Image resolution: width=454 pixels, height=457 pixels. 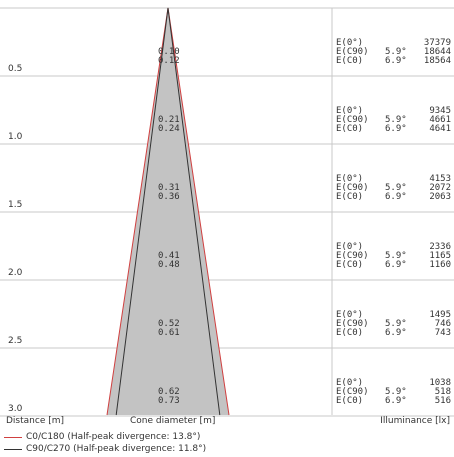 I want to click on illum-value-ec0: 516, so click(x=442, y=401).